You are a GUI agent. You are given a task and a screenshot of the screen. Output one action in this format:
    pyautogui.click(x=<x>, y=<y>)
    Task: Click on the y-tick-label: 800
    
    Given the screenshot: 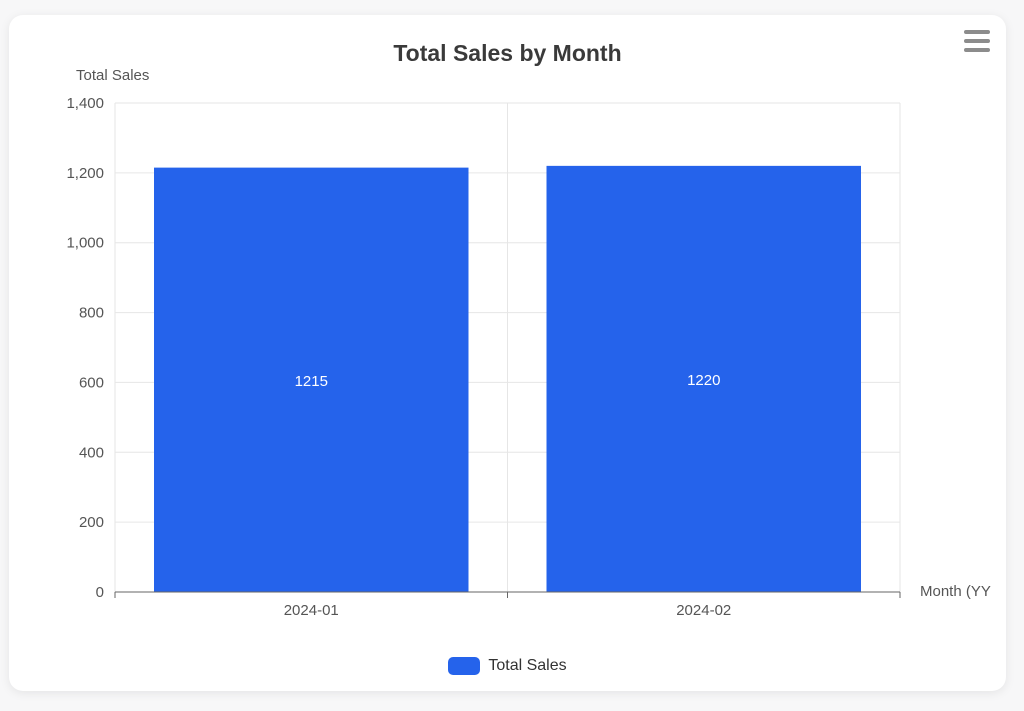 What is the action you would take?
    pyautogui.click(x=91, y=313)
    